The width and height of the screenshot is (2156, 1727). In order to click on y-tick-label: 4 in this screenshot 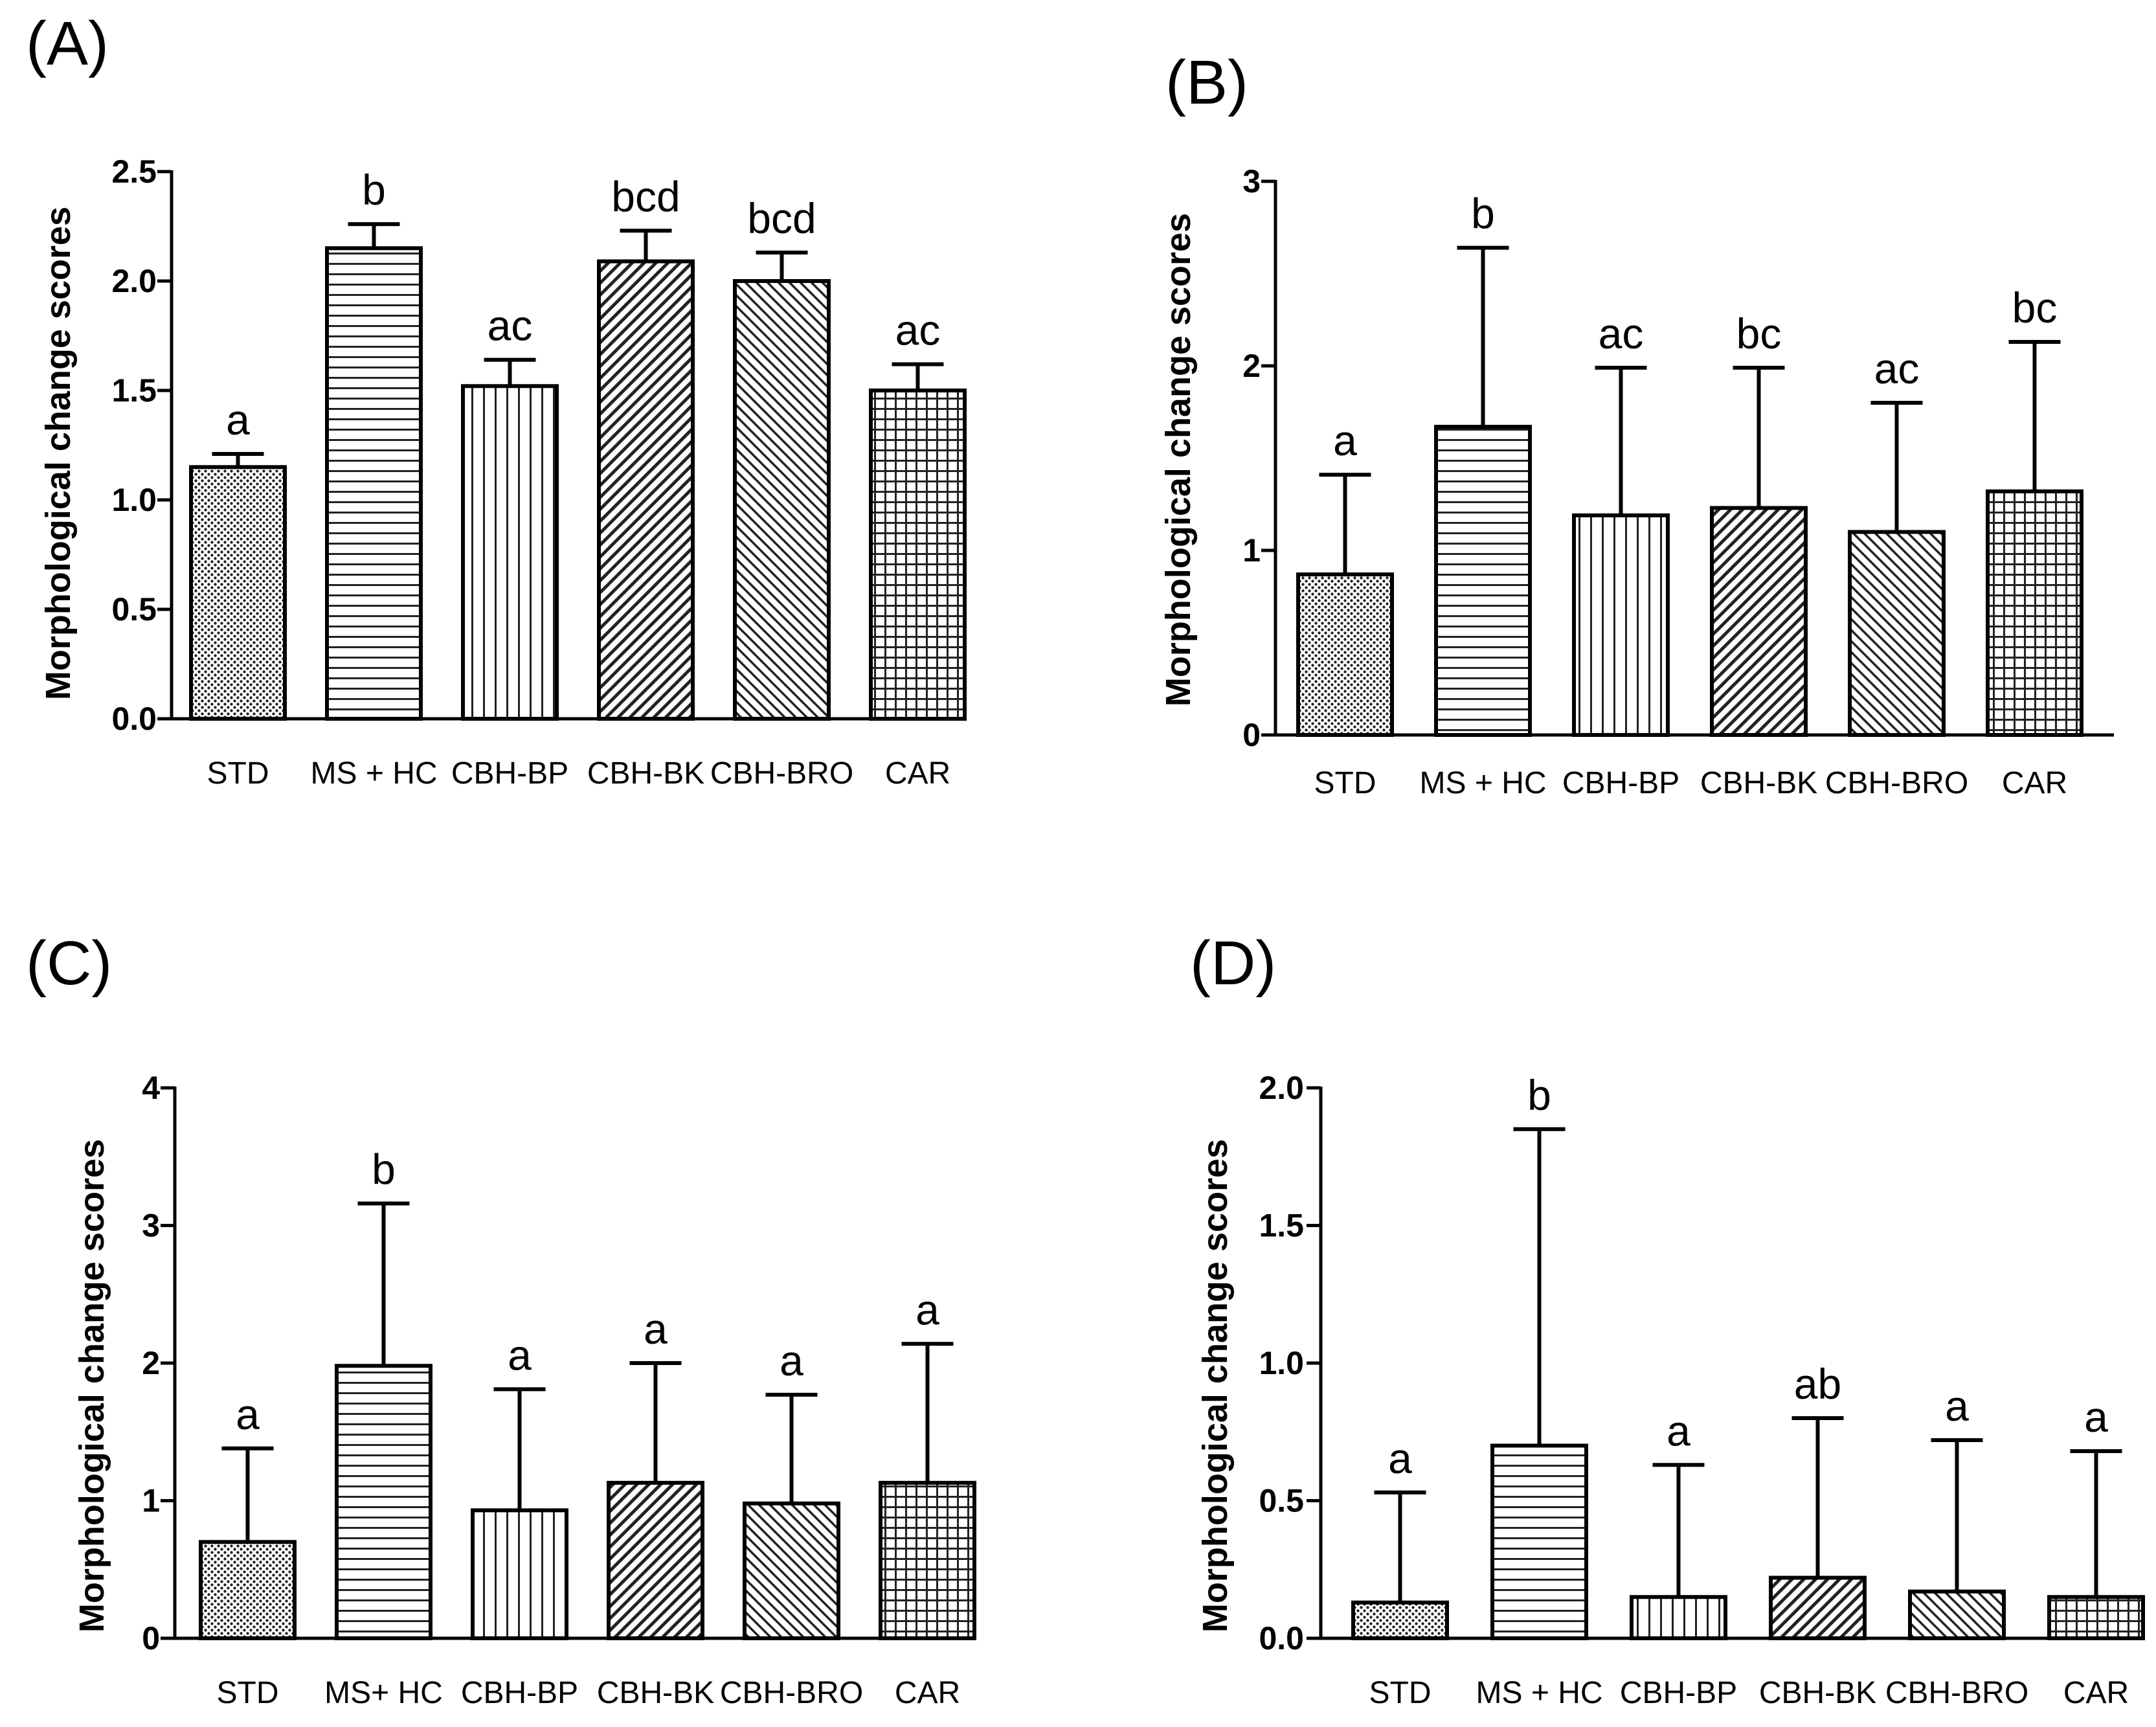, I will do `click(151, 1088)`.